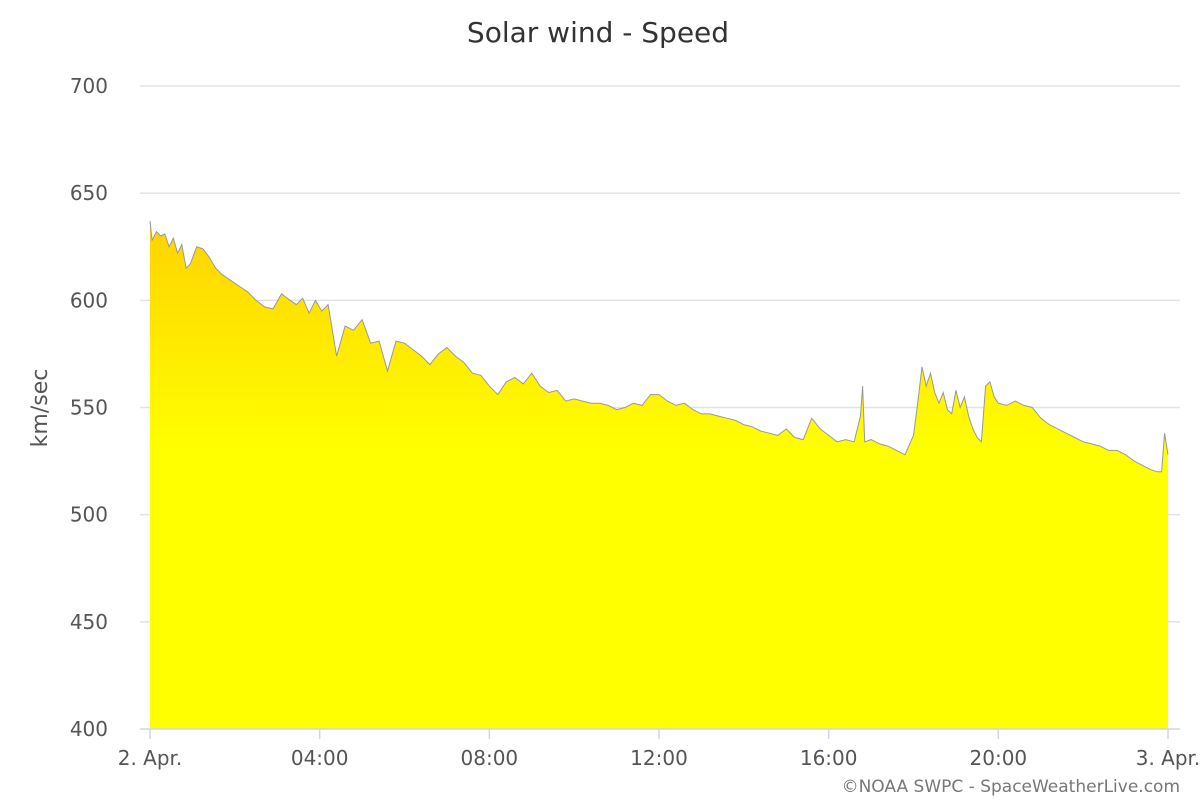 This screenshot has height=800, width=1200. I want to click on x-tick-label: 08:00, so click(490, 758).